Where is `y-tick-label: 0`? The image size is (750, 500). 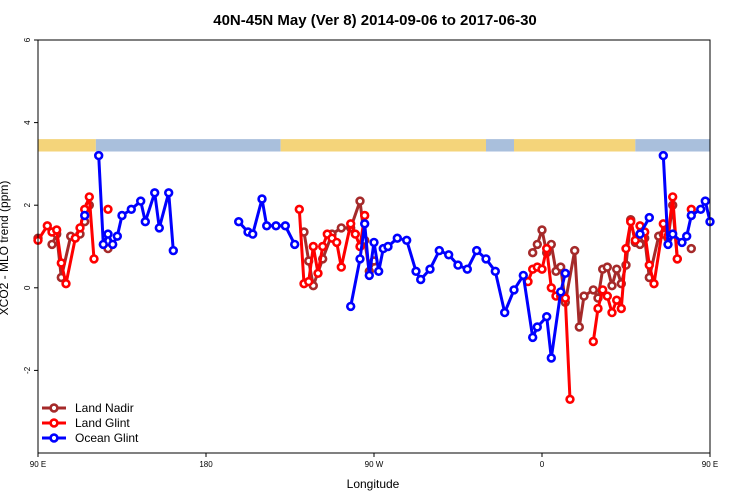
y-tick-label: 0 is located at coordinates (27, 287).